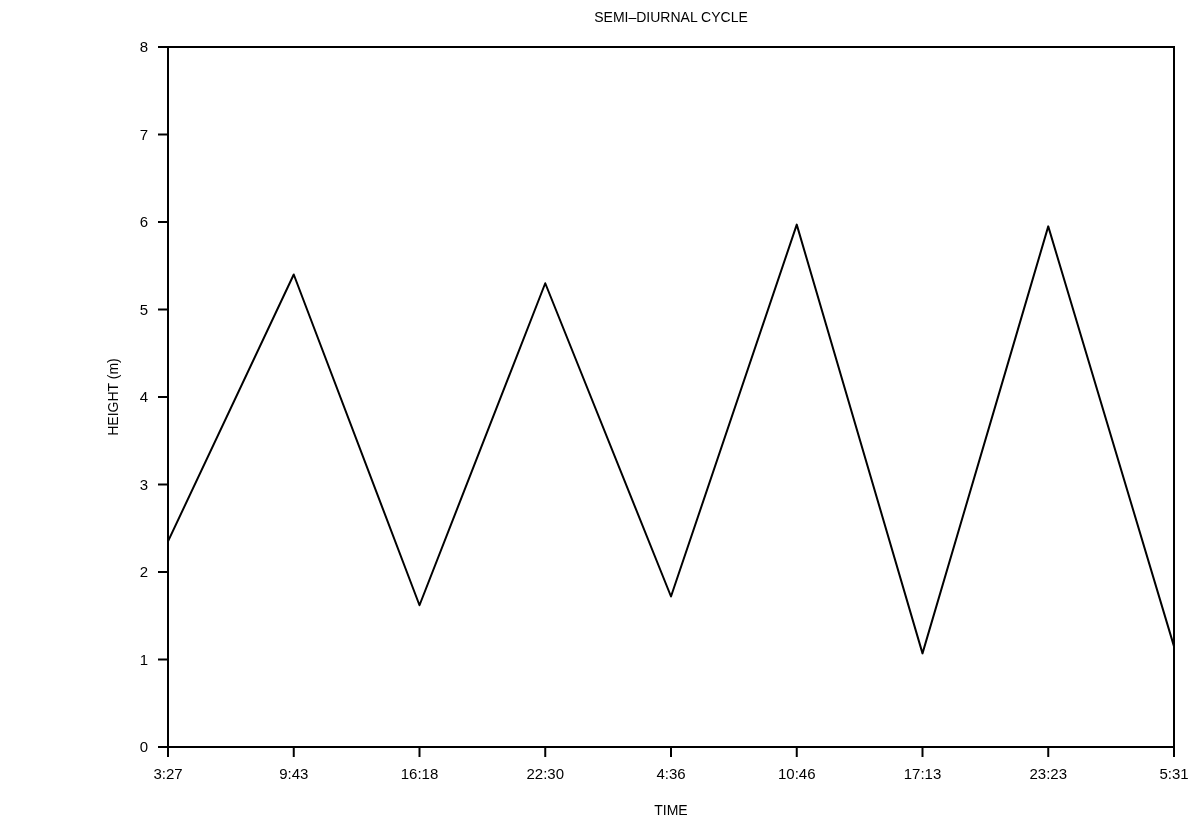 Image resolution: width=1204 pixels, height=835 pixels. What do you see at coordinates (143, 397) in the screenshot?
I see `y-tick-label: 4` at bounding box center [143, 397].